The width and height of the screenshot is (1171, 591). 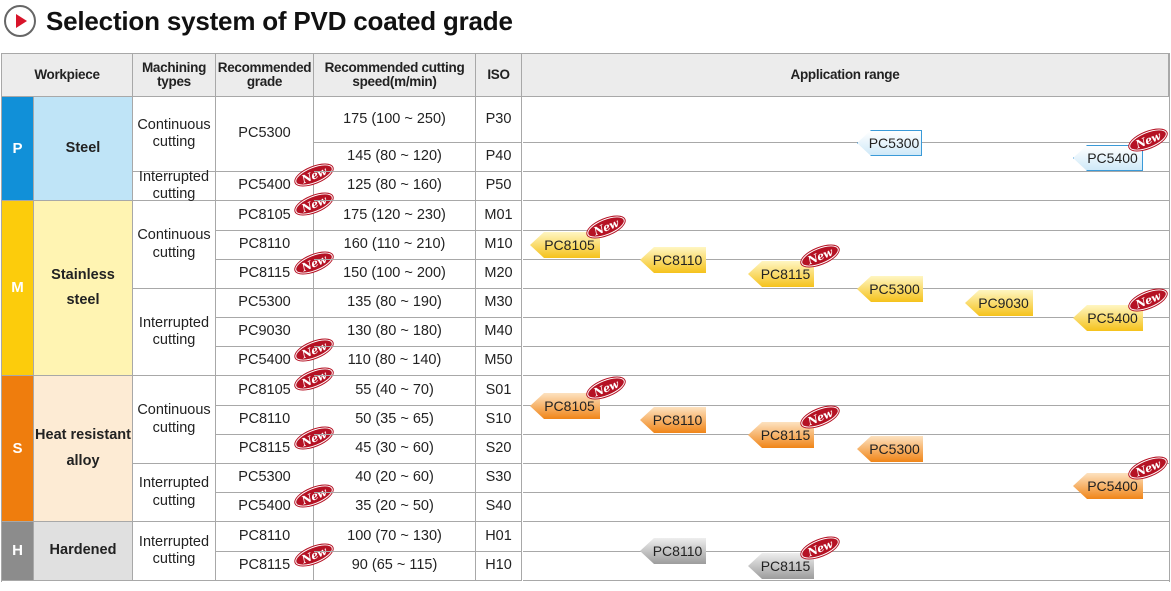 What do you see at coordinates (18, 288) in the screenshot?
I see `iso-category-m: M` at bounding box center [18, 288].